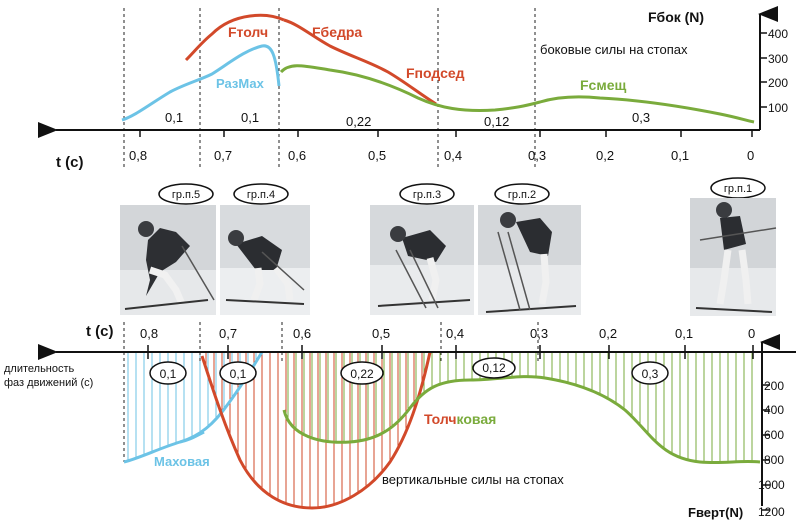  What do you see at coordinates (302, 333) in the screenshot?
I see `bottom-x-tick-label: 0,6` at bounding box center [302, 333].